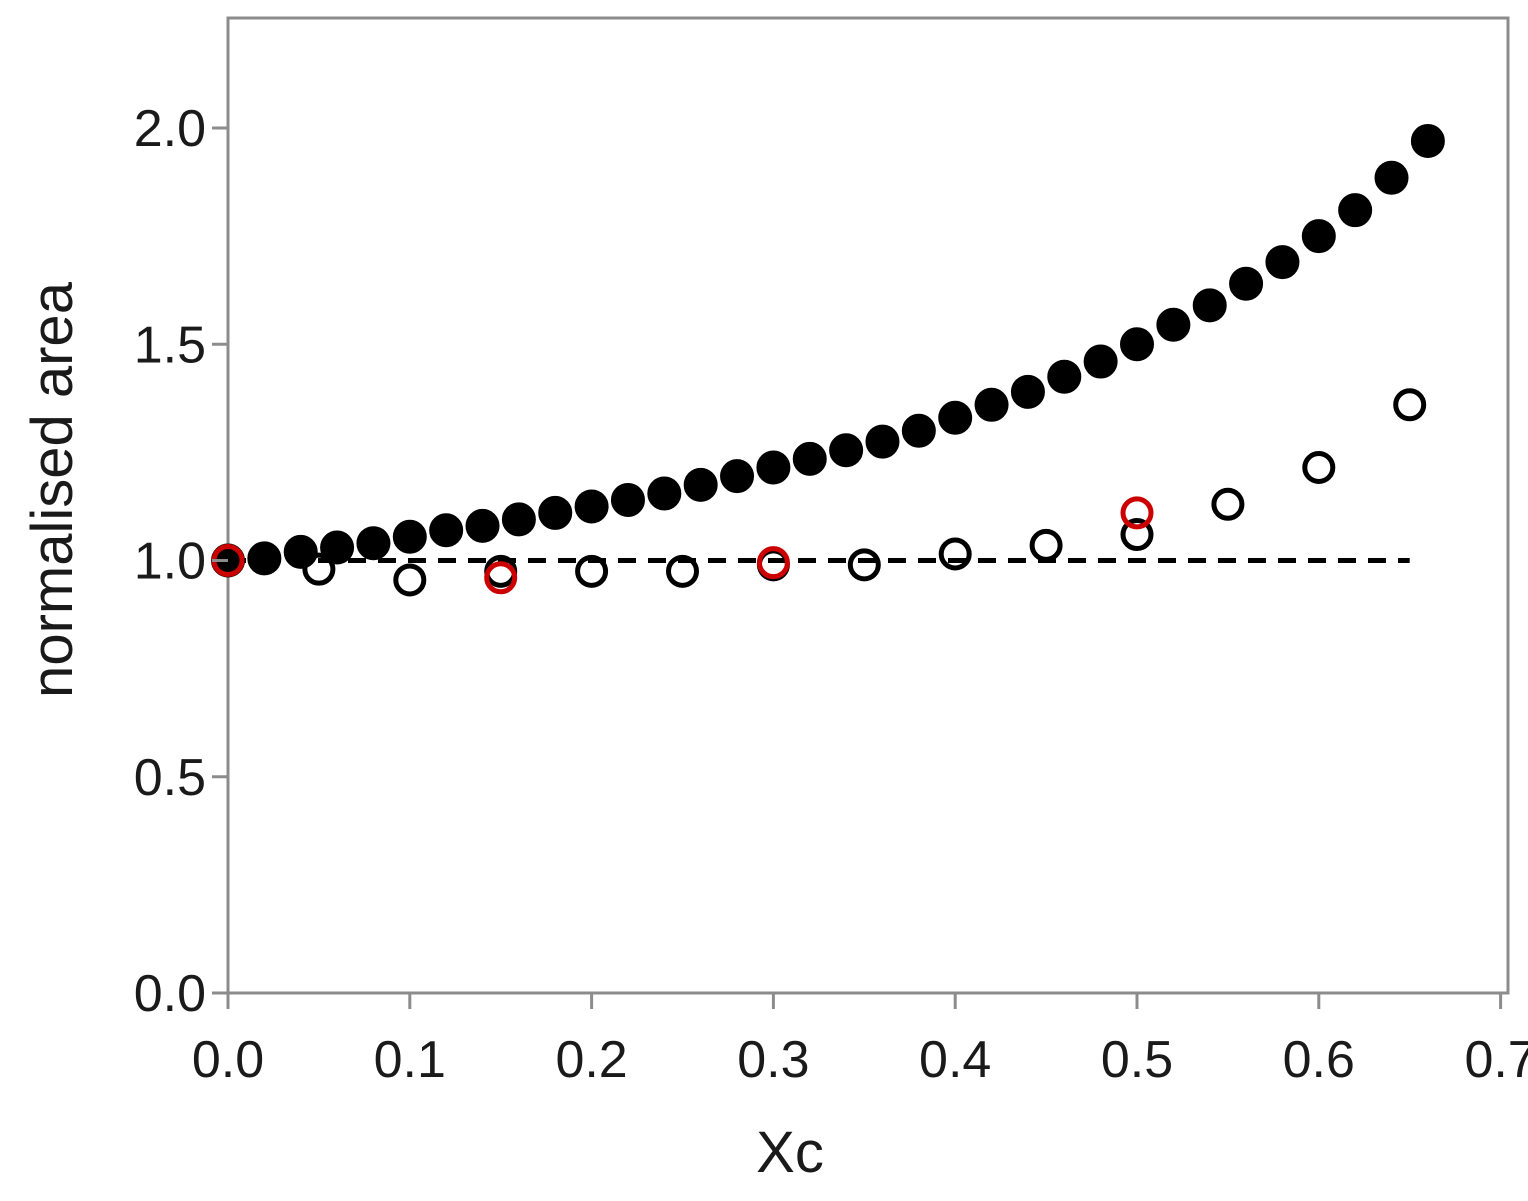 This screenshot has width=1528, height=1201. Describe the element at coordinates (52, 489) in the screenshot. I see `y-axis-title: normalised area` at that location.